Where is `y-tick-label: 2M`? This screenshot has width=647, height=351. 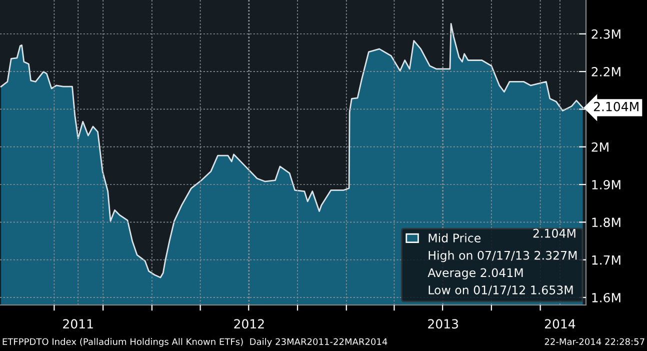 y-tick-label: 2M is located at coordinates (600, 147).